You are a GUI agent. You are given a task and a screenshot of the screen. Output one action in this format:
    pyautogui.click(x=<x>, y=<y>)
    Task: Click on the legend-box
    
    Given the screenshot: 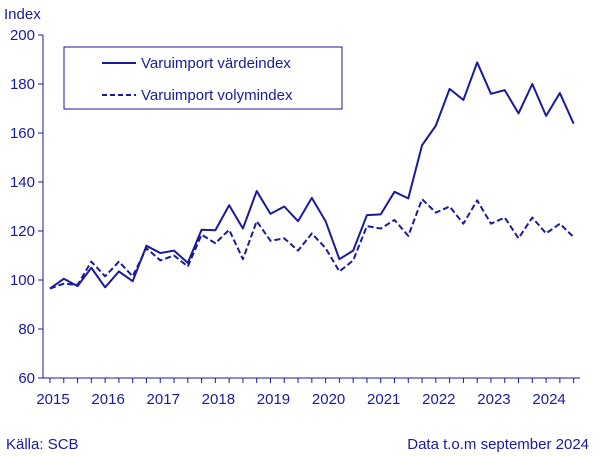 What is the action you would take?
    pyautogui.click(x=203, y=78)
    